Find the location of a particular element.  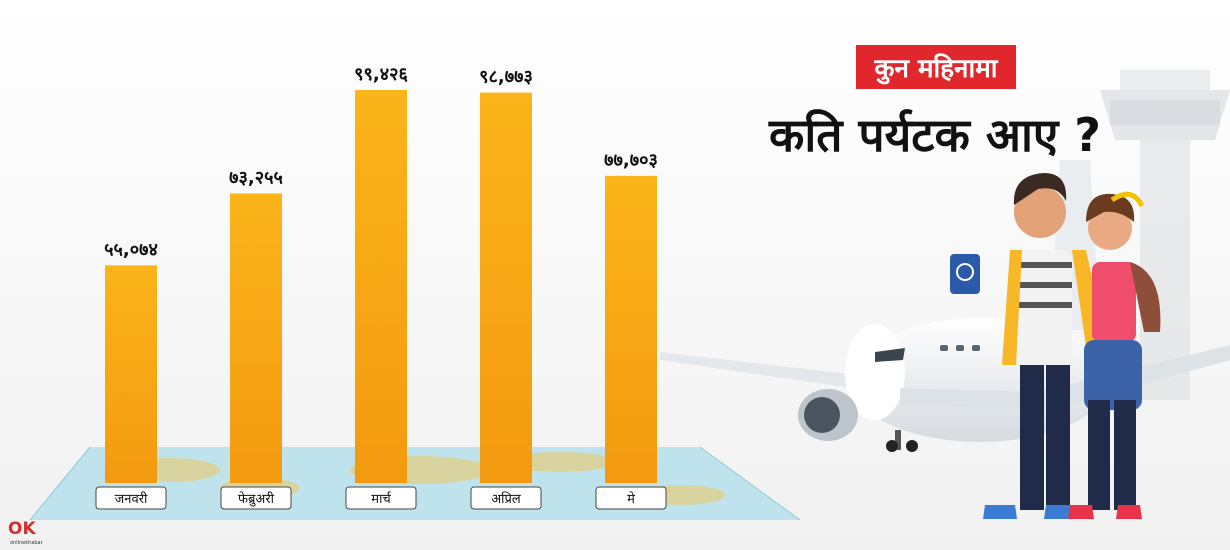

category-label: जनवरी is located at coordinates (131, 499).